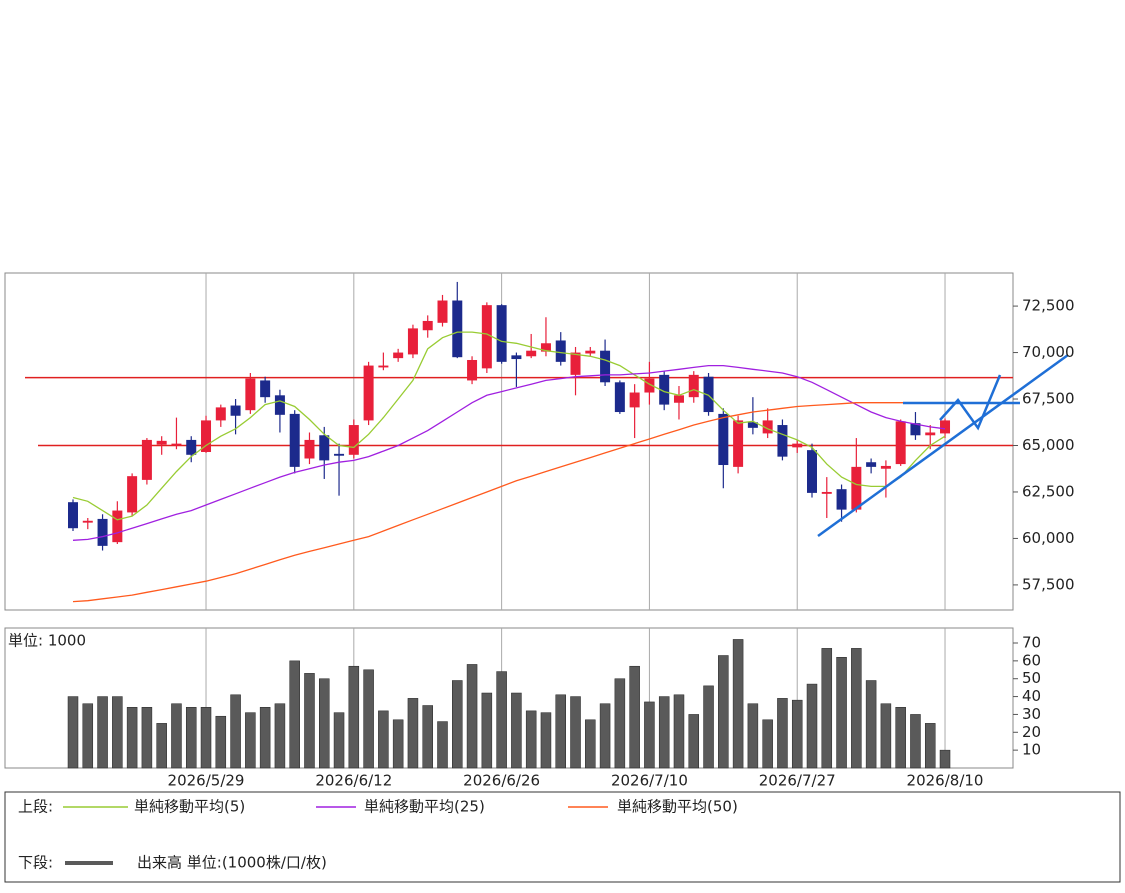  Describe the element at coordinates (35, 863) in the screenshot. I see `legend-label: 下段:` at that location.